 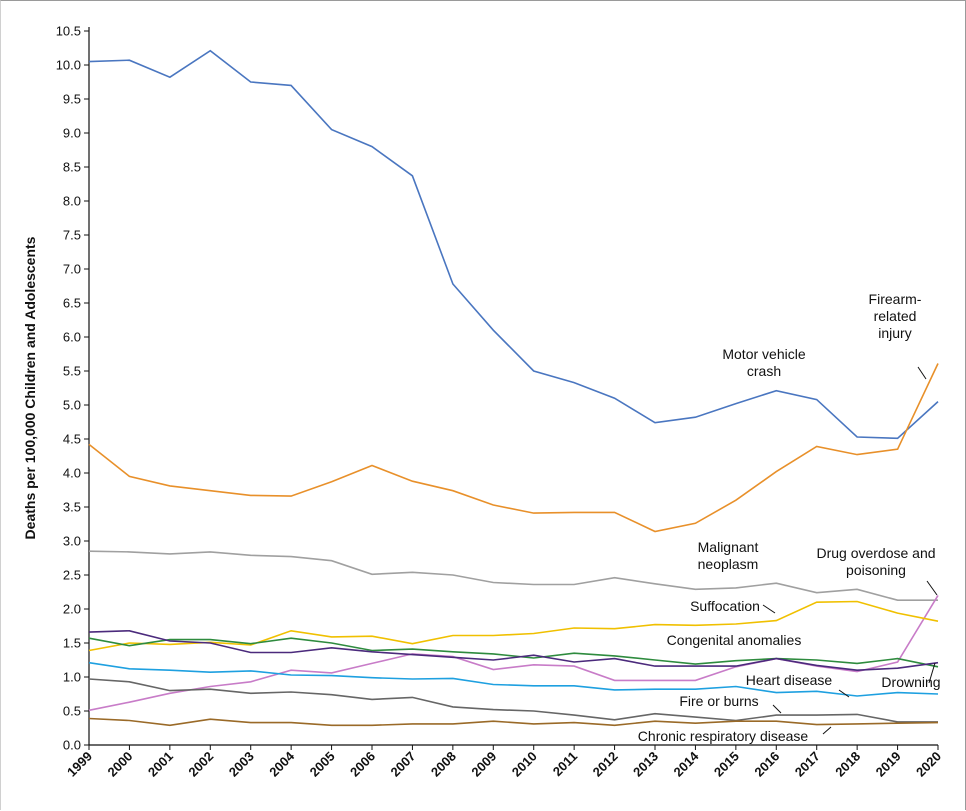 I want to click on x-tick-label: 2017, so click(x=807, y=764).